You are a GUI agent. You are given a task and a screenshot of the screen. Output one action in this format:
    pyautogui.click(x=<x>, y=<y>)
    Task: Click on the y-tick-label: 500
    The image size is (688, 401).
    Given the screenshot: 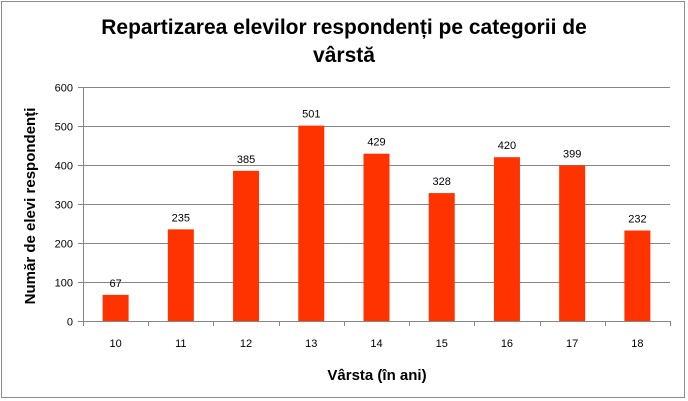 What is the action you would take?
    pyautogui.click(x=64, y=128)
    